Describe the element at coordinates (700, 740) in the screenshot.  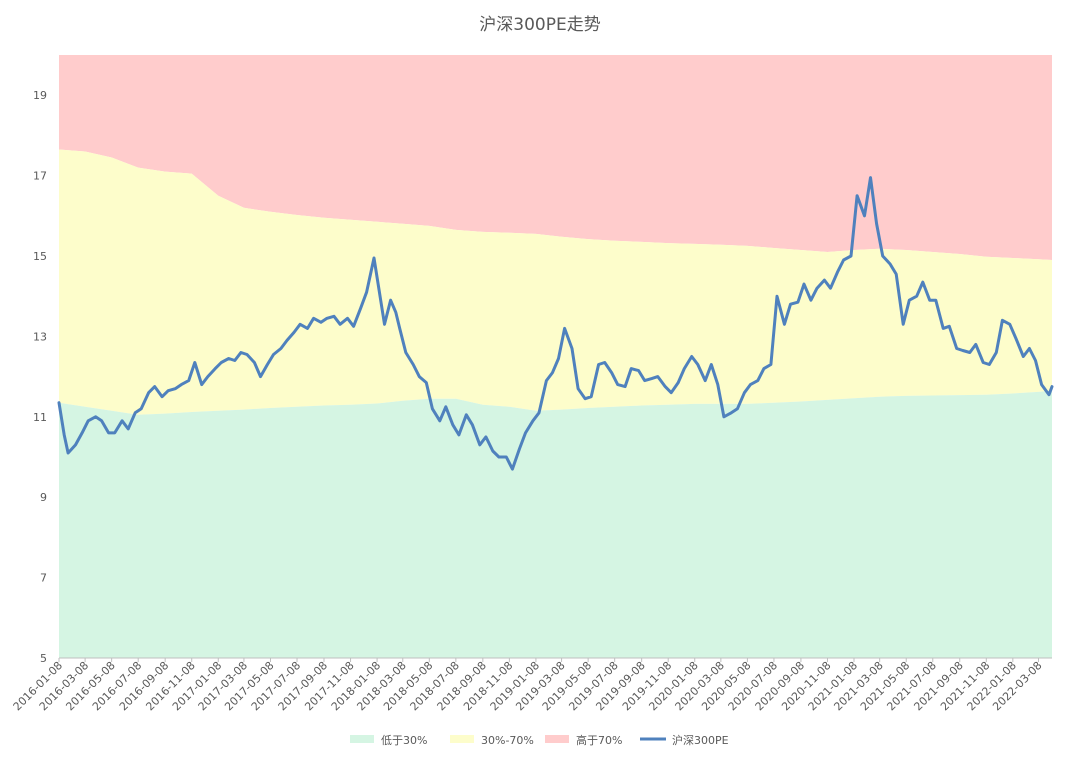
I see `legend-label-line: 沪深300PE` at that location.